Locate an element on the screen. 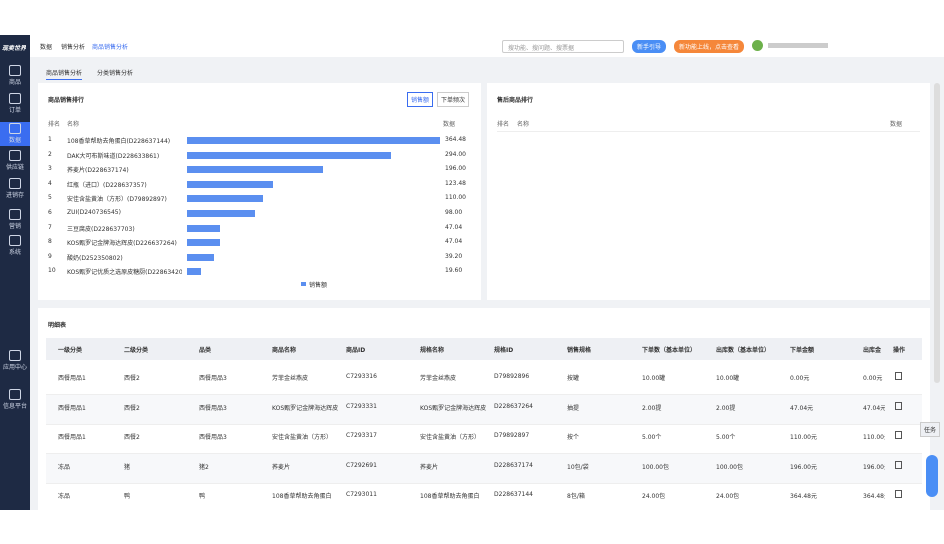 The width and height of the screenshot is (944, 544). nav-item: 供应链 is located at coordinates (14, 167).